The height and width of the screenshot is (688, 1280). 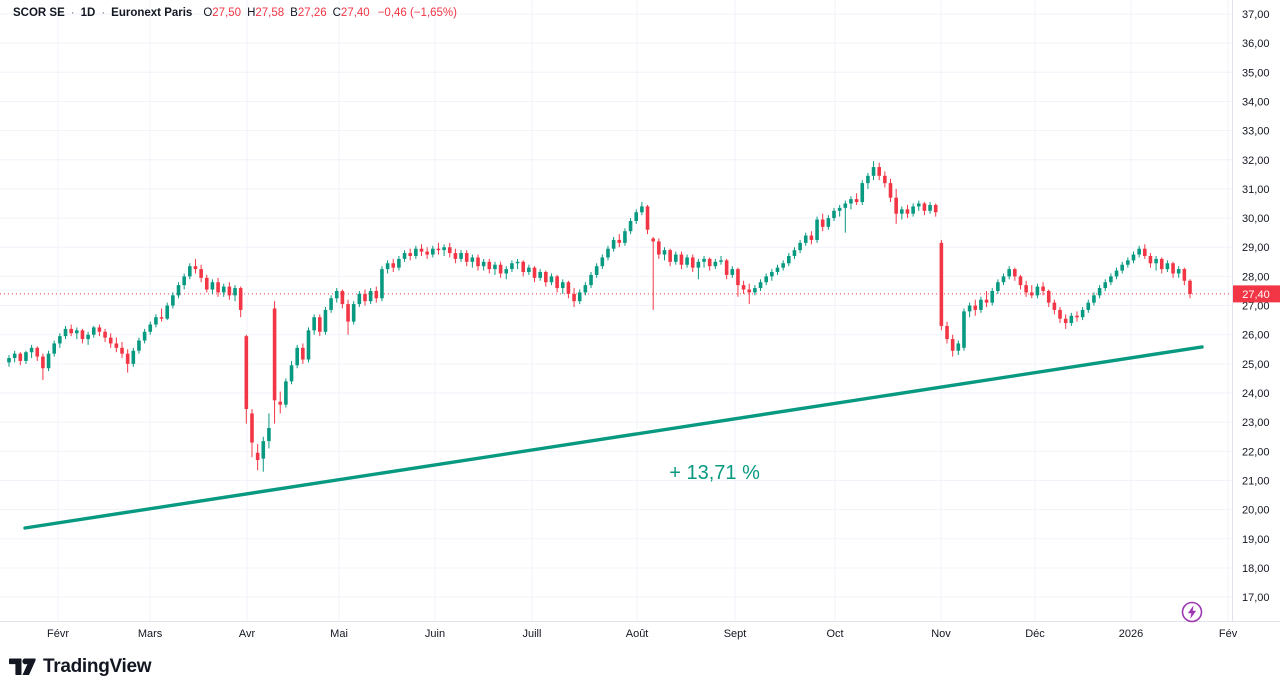 What do you see at coordinates (39, 13) in the screenshot?
I see `symbol-name: SCOR SE` at bounding box center [39, 13].